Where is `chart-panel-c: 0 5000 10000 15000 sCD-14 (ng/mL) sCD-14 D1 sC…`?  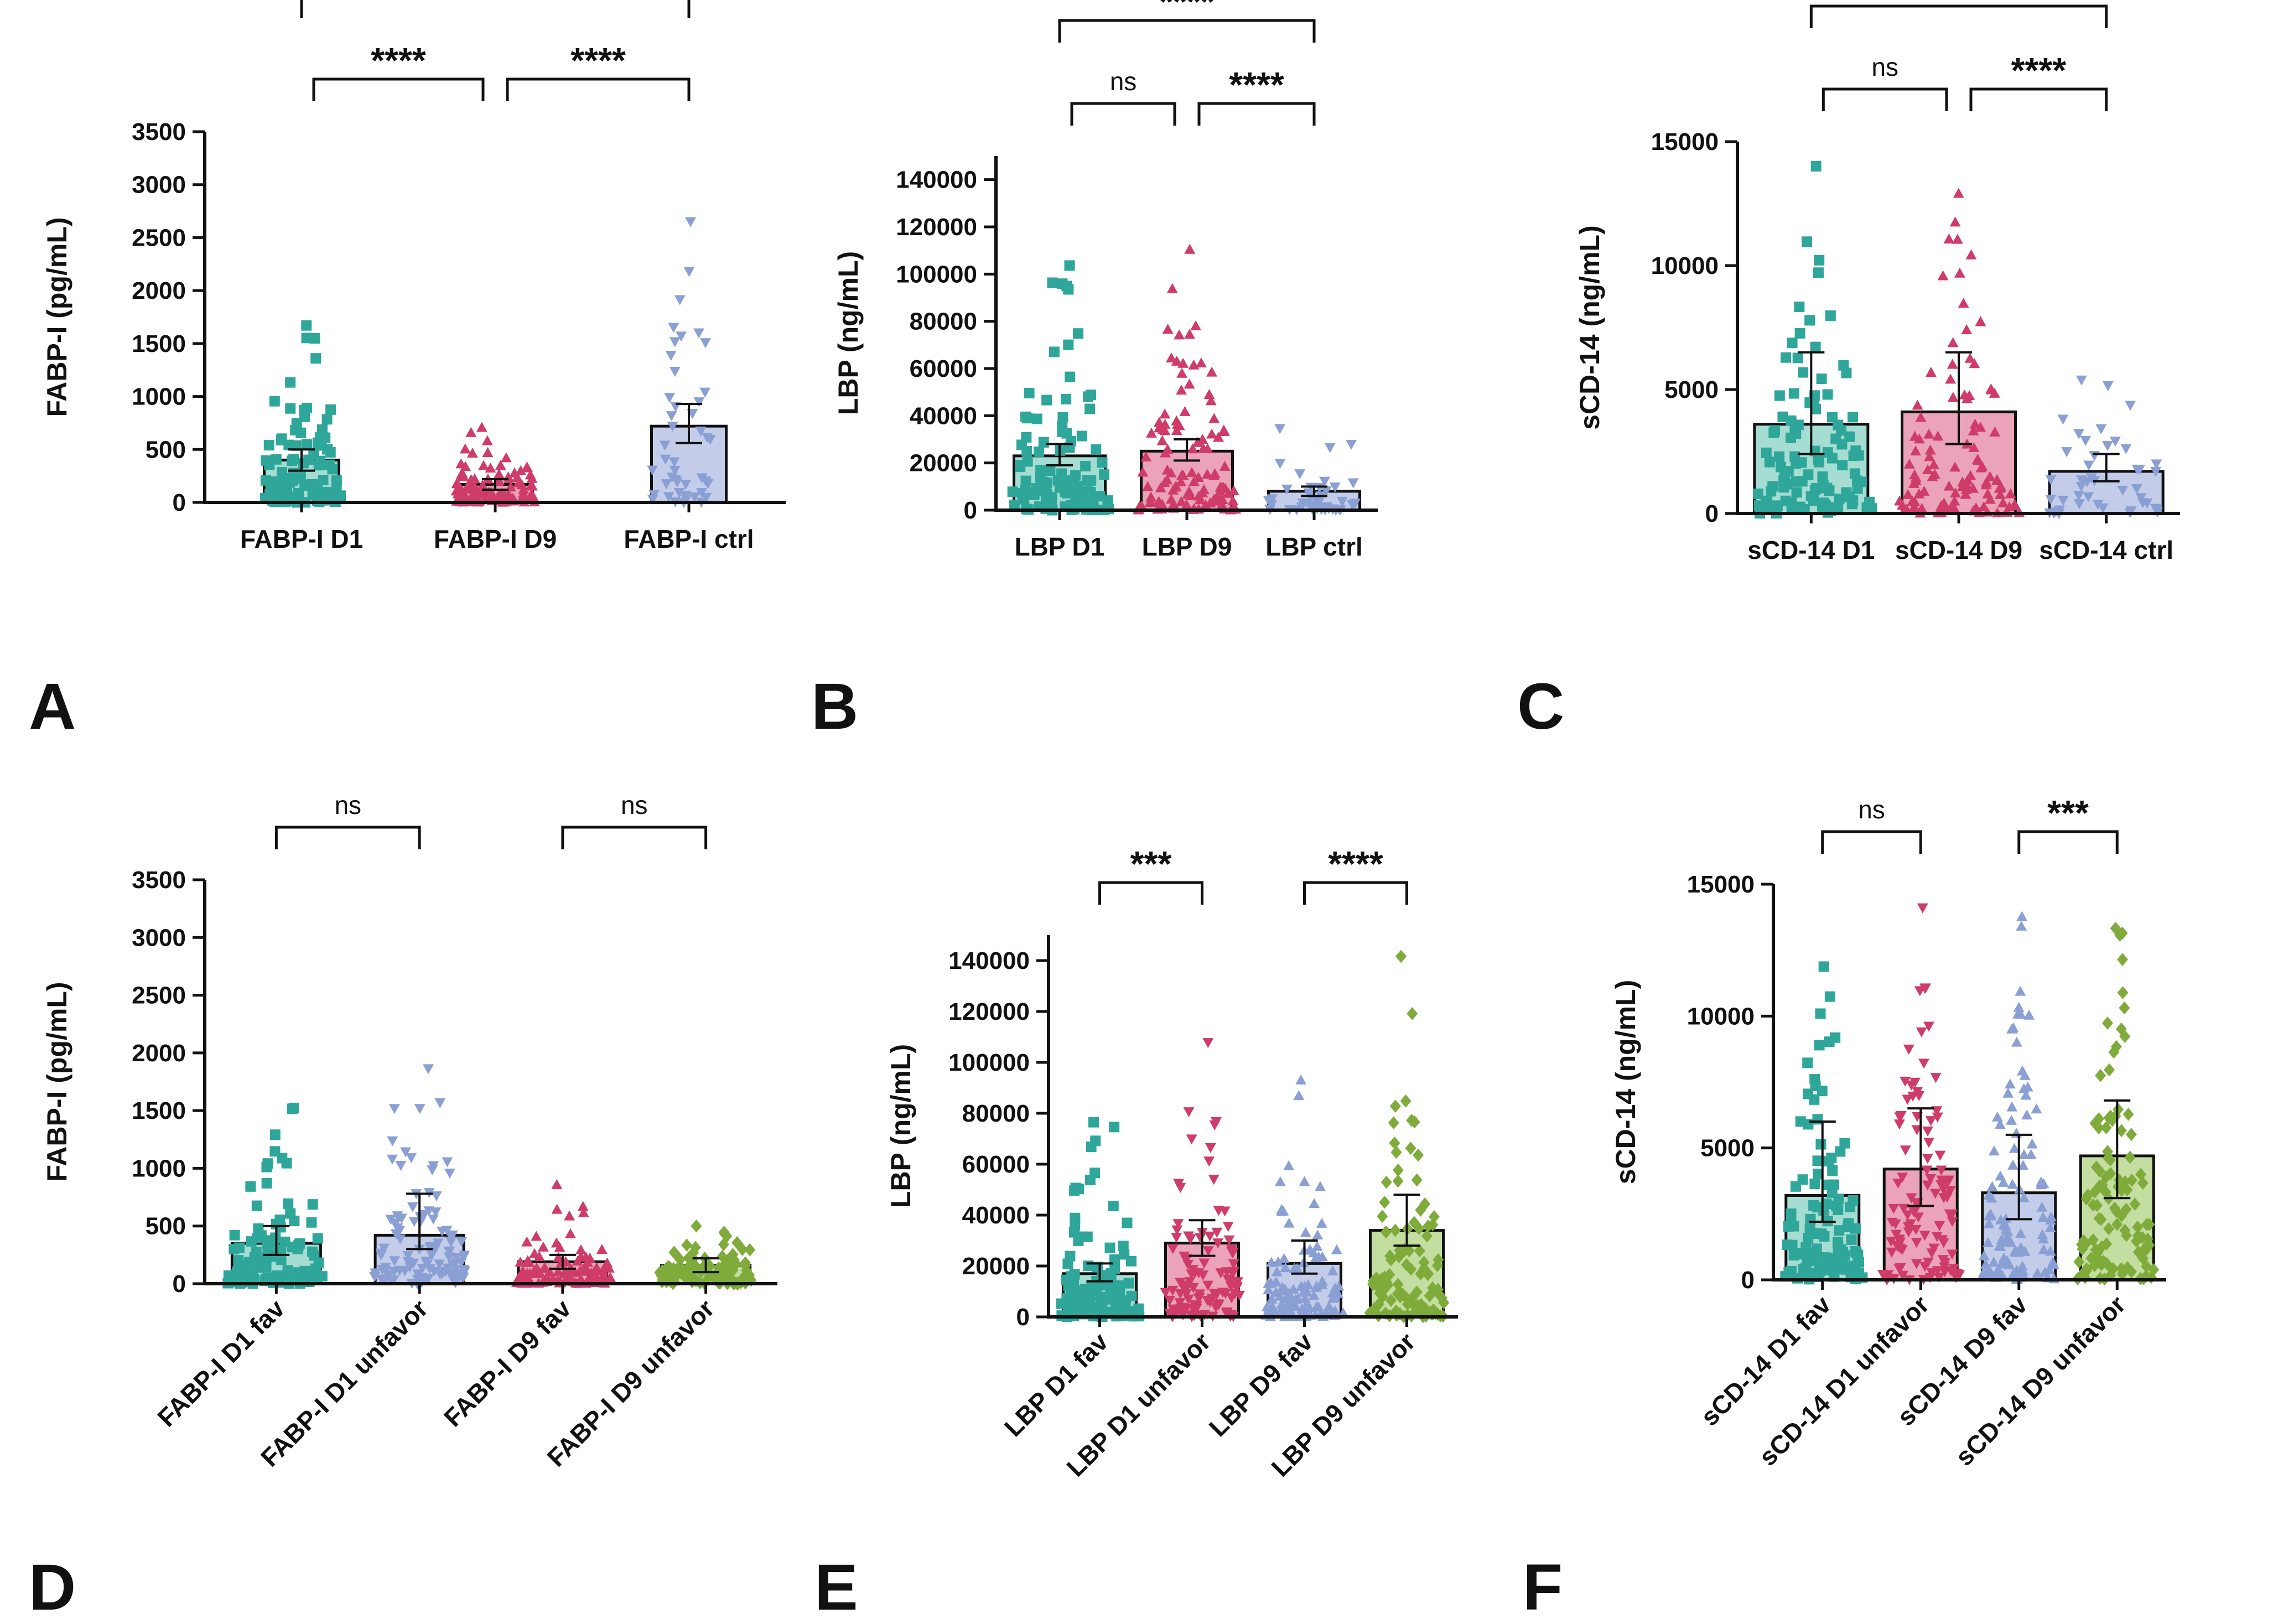
chart-panel-c: 0 5000 10000 15000 sCD-14 (ng/mL) sCD-14 D1 sC… is located at coordinates (1877, 282).